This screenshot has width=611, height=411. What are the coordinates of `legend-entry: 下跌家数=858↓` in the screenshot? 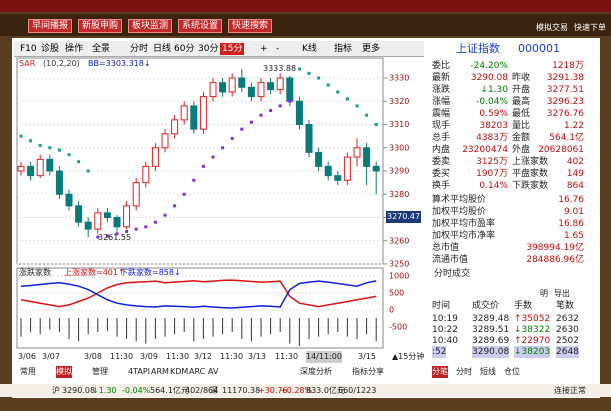 It's located at (150, 272).